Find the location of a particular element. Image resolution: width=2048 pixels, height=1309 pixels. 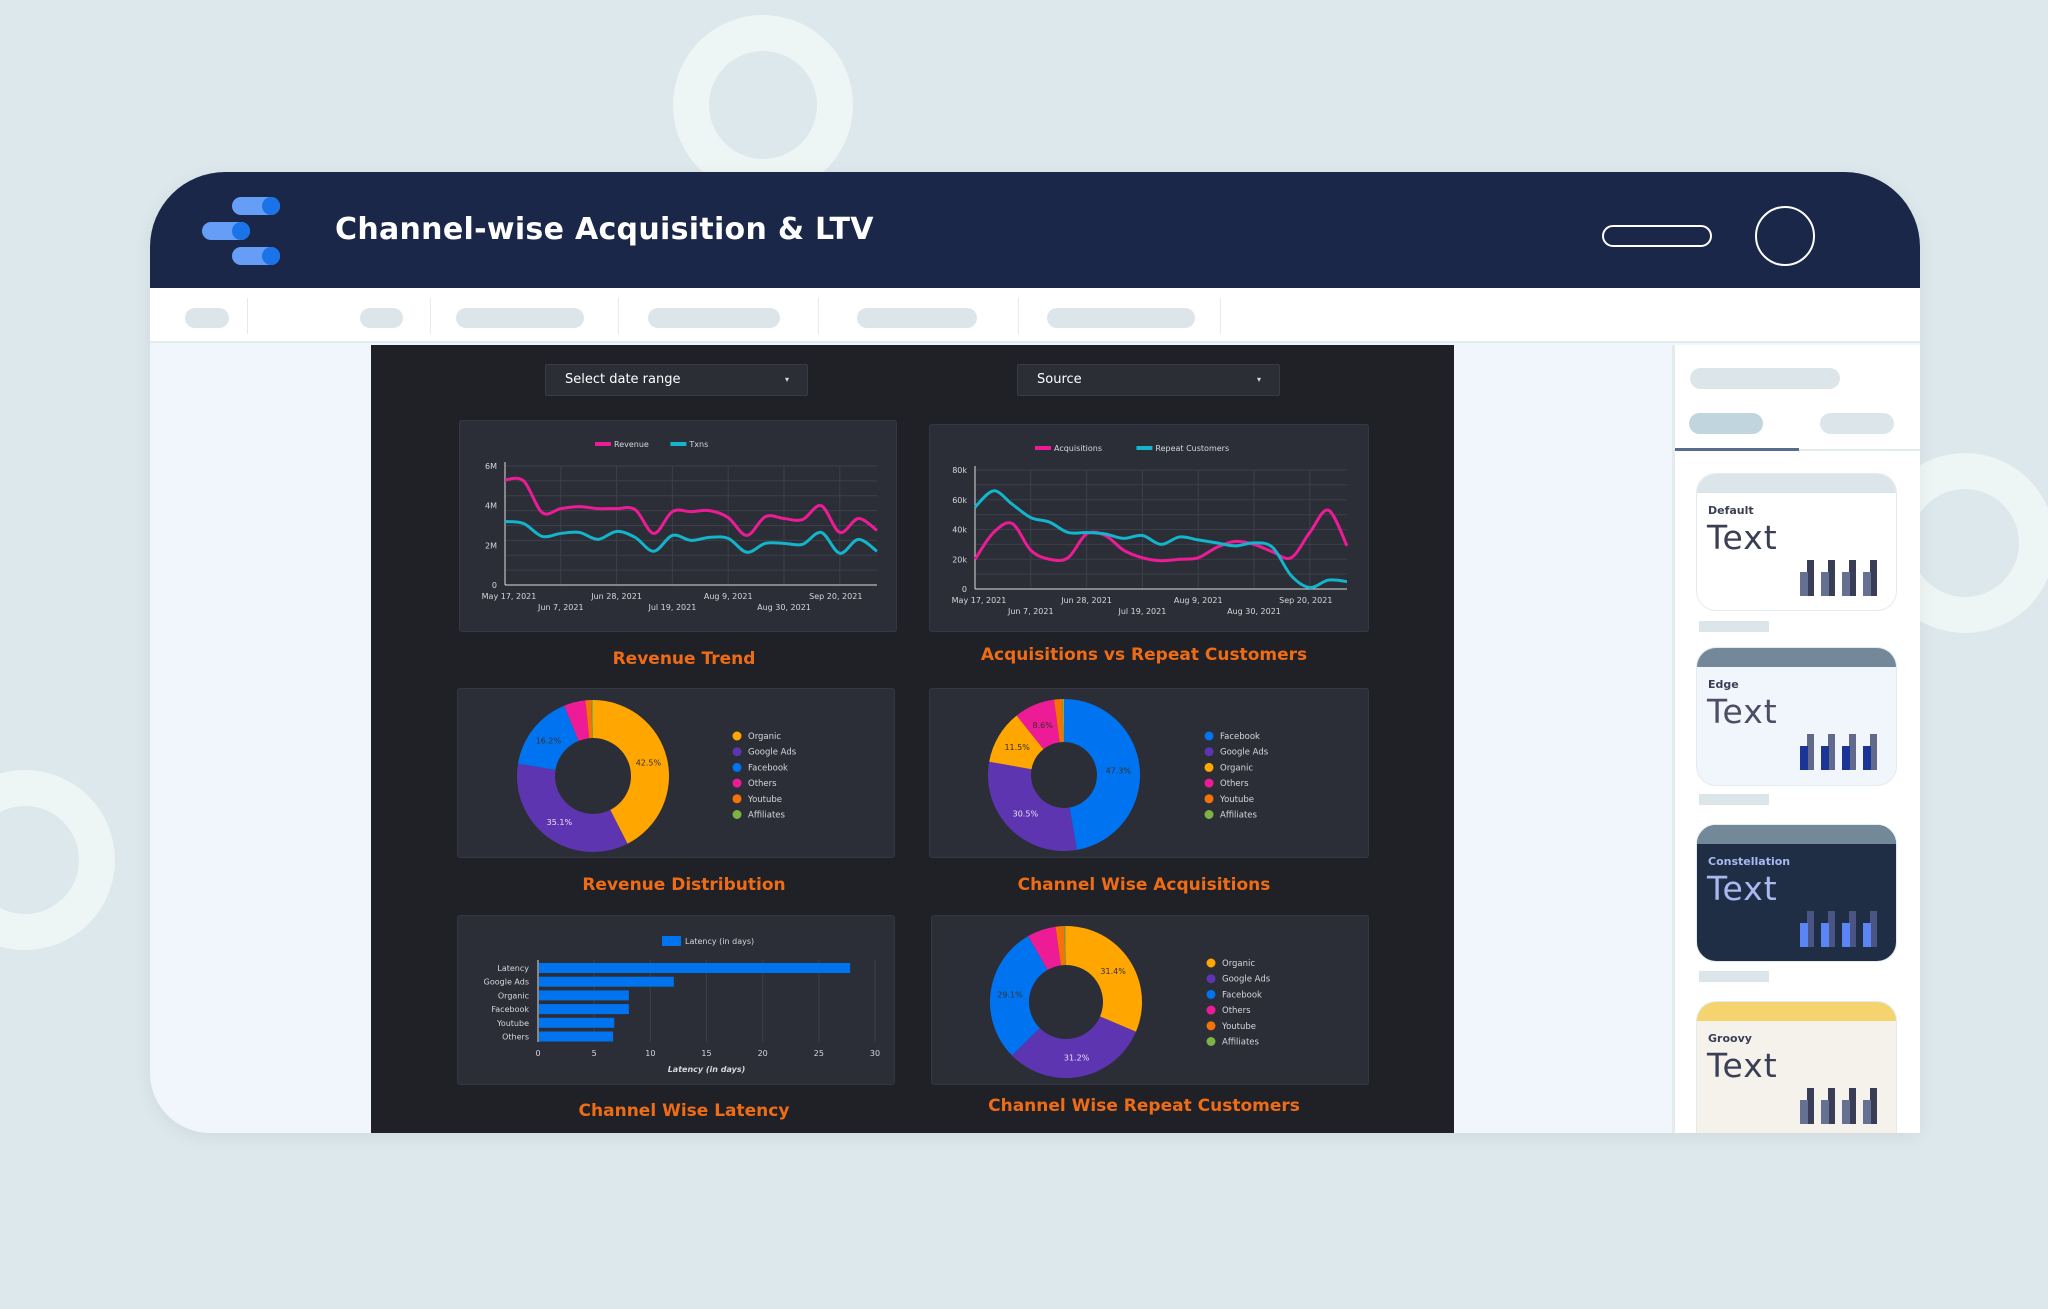

theme-card-groovy: Groovy Text is located at coordinates (1796, 1067).